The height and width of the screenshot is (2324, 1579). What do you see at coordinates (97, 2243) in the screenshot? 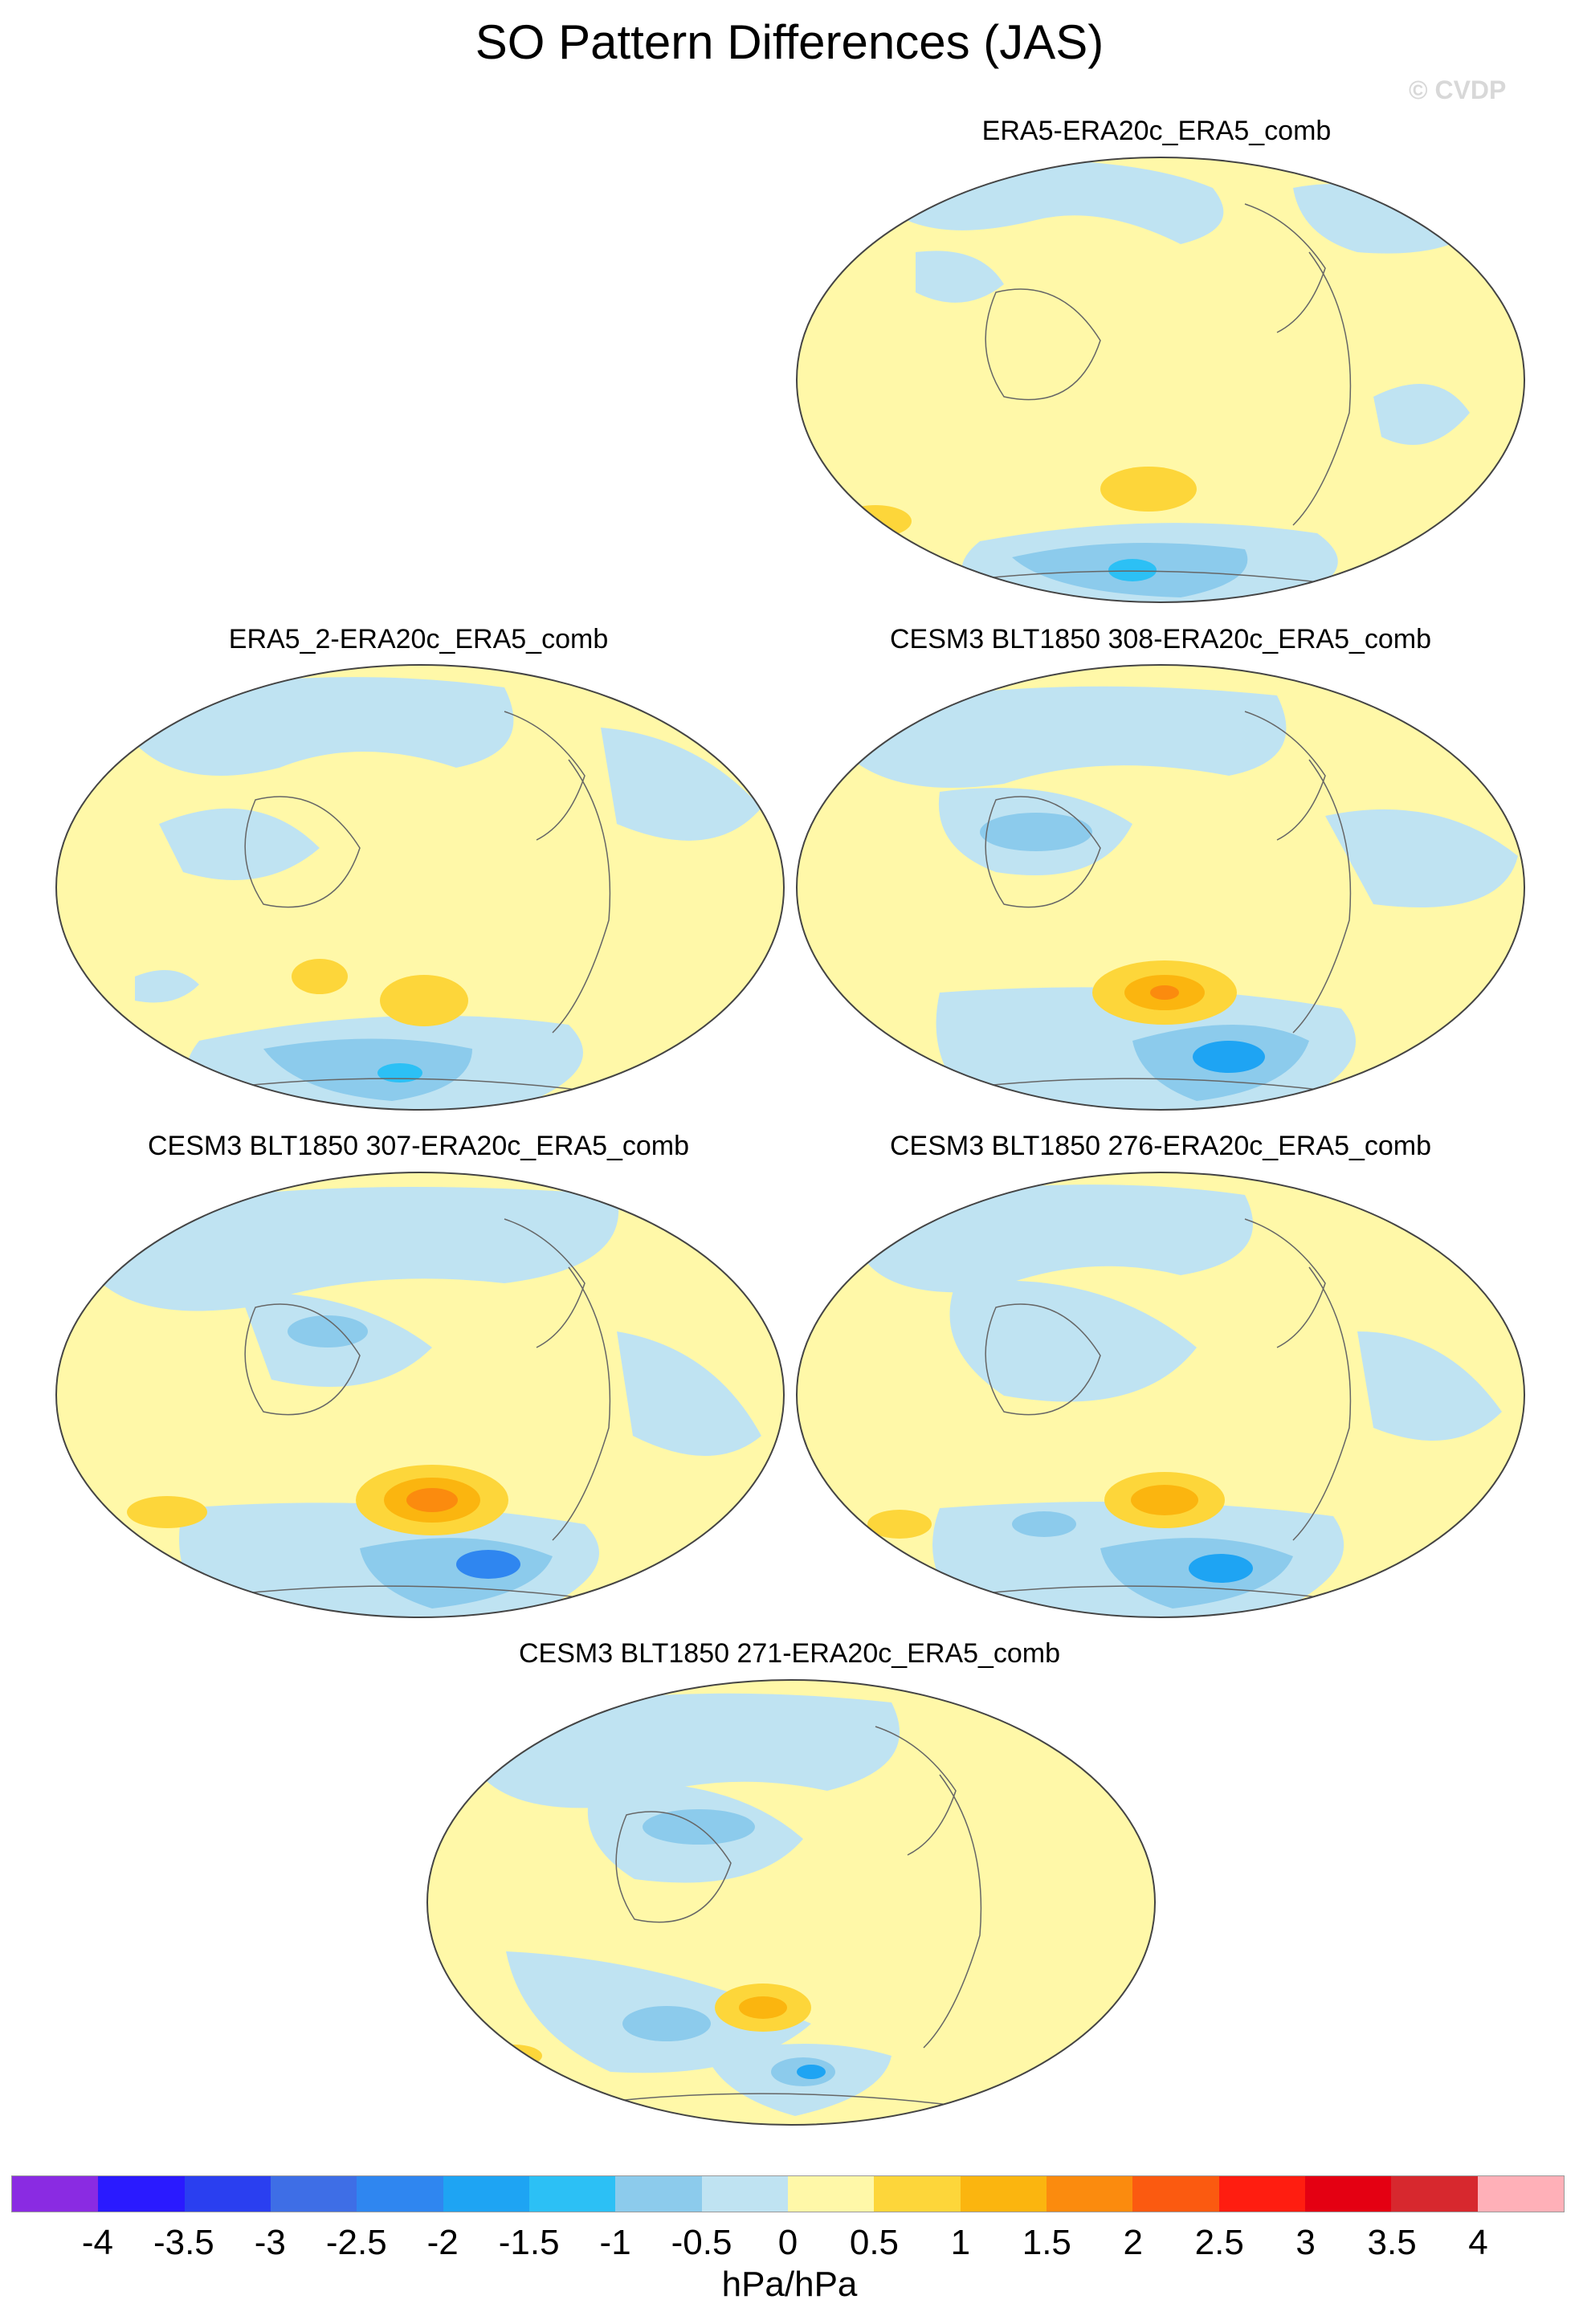
I see `colorbar-tick-label: -4` at bounding box center [97, 2243].